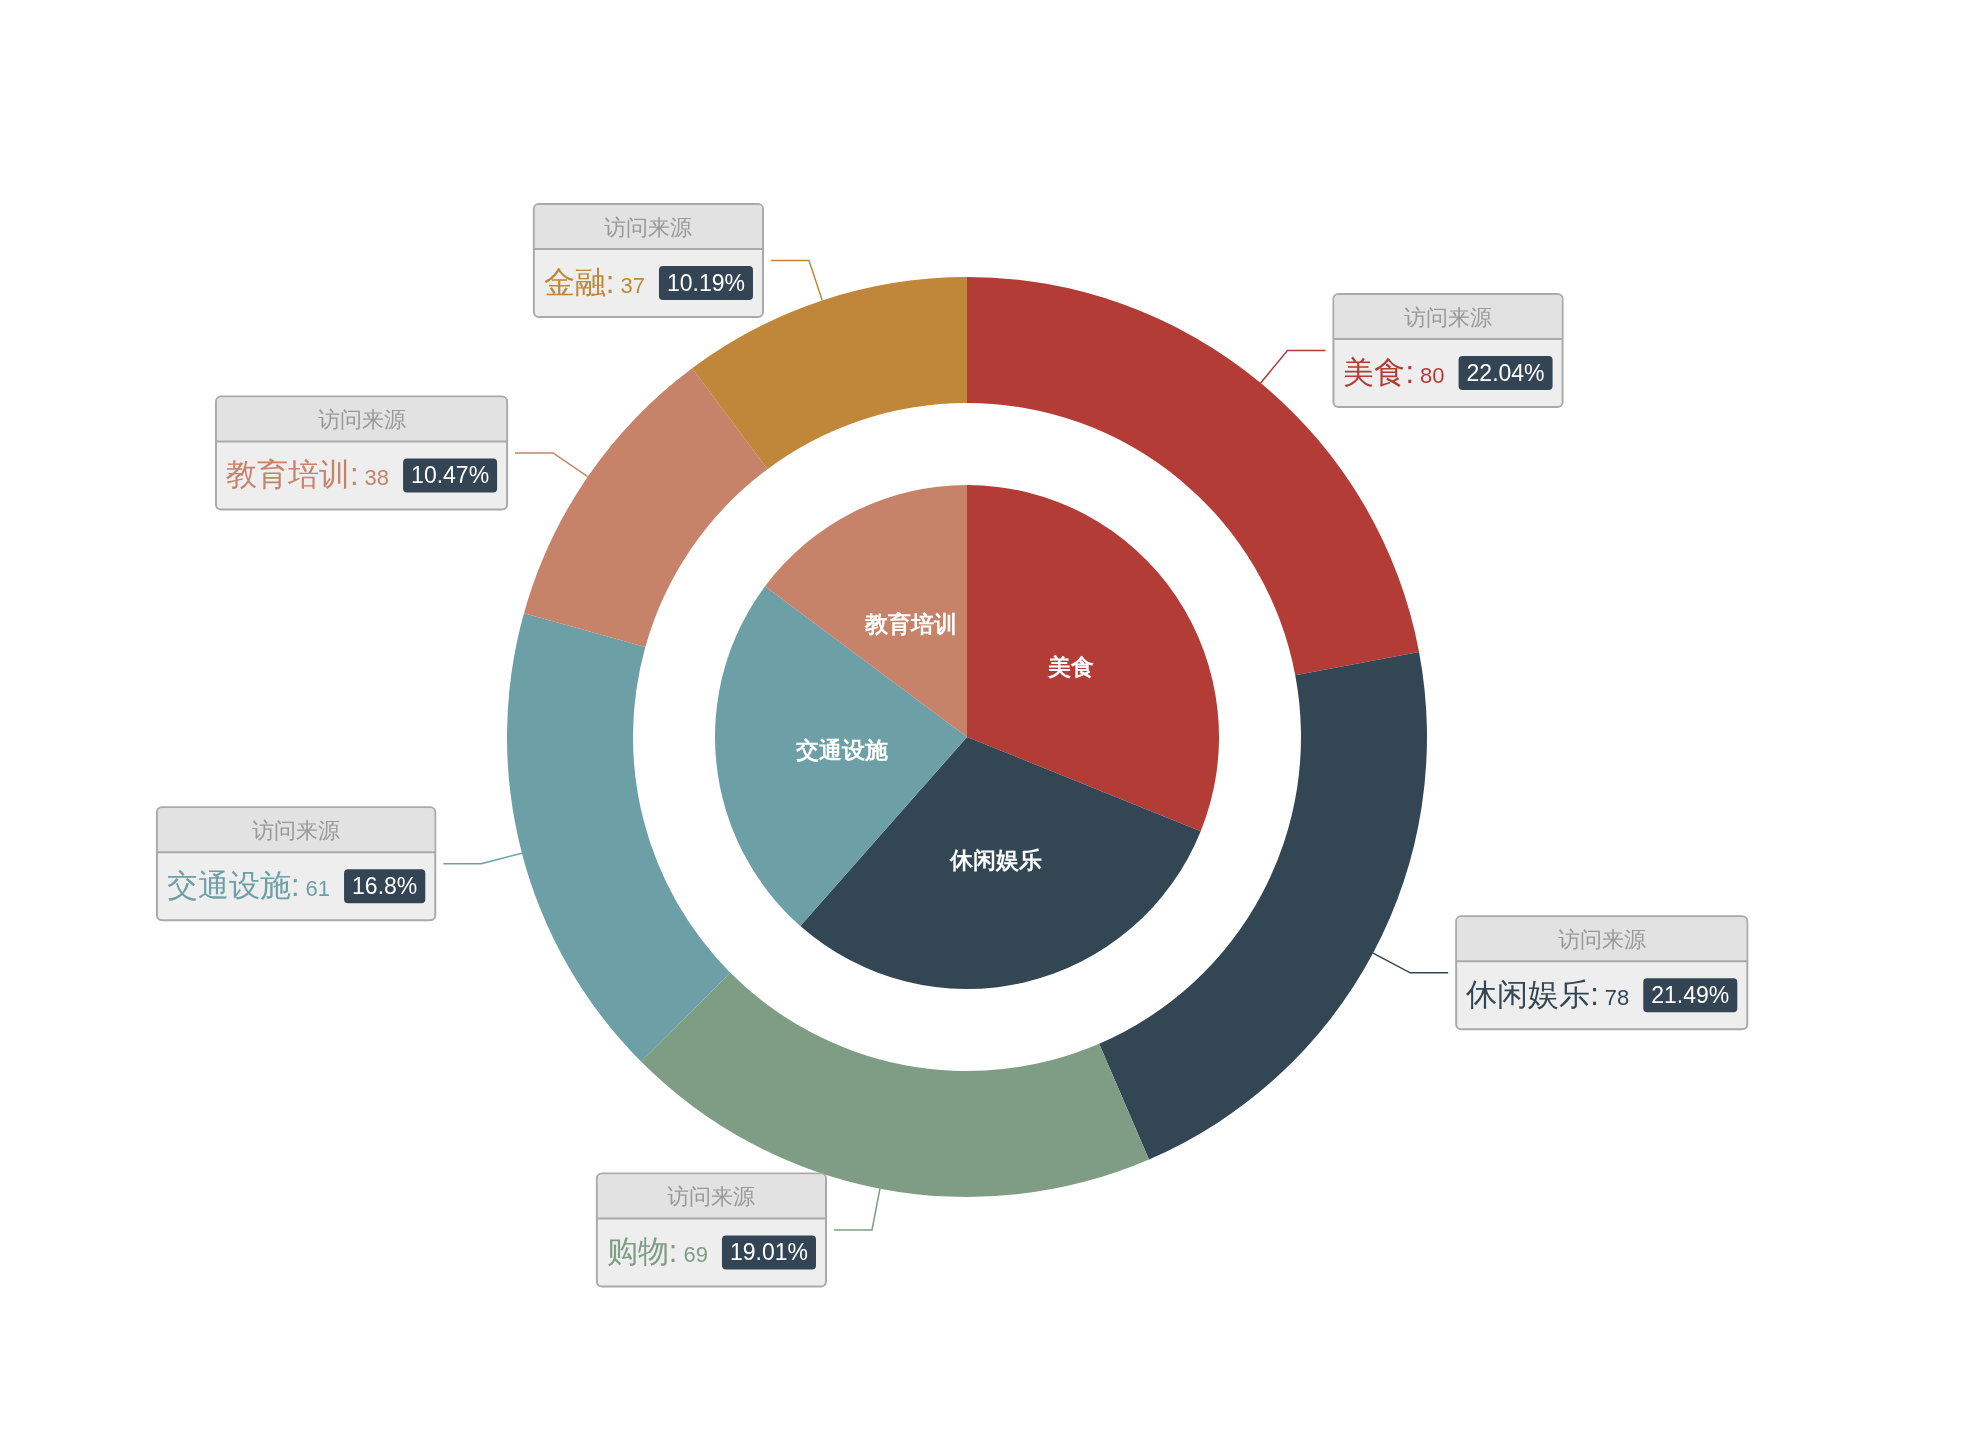 Image resolution: width=1976 pixels, height=1440 pixels. What do you see at coordinates (419, 475) in the screenshot?
I see `data-label: : 38 10.47%` at bounding box center [419, 475].